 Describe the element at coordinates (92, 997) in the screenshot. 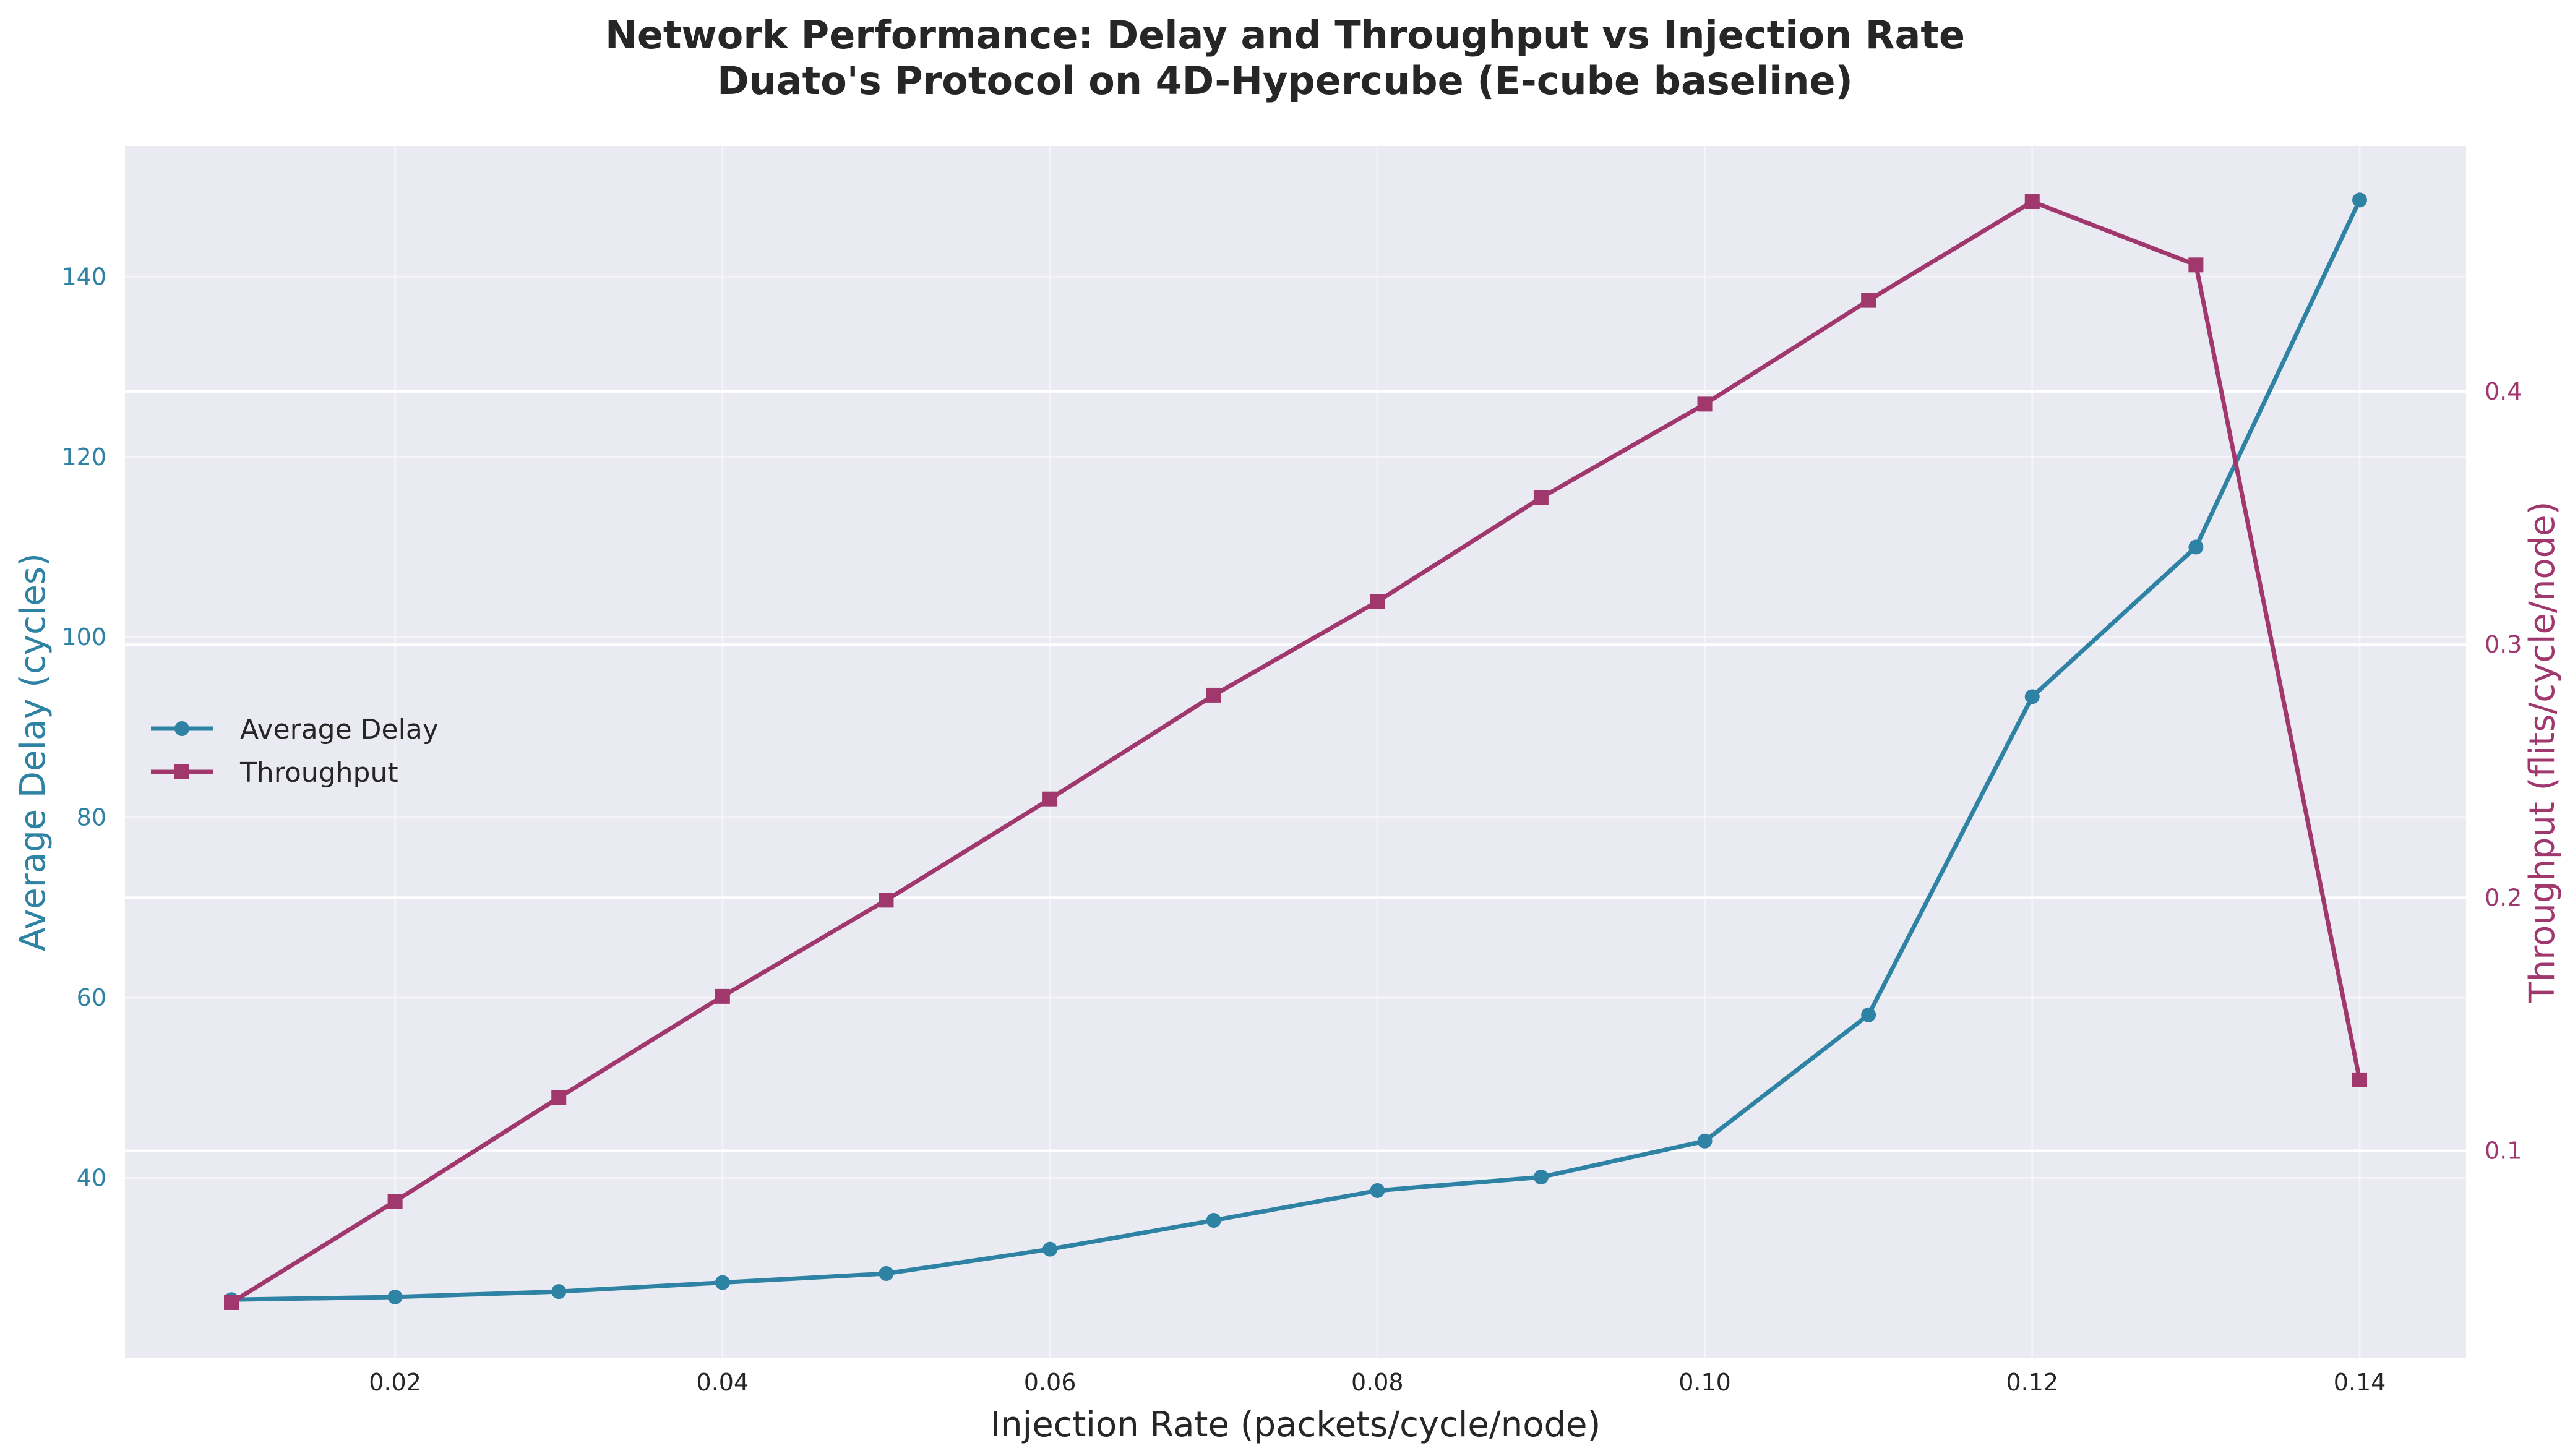

I see `left-y-tick-label: 60` at that location.